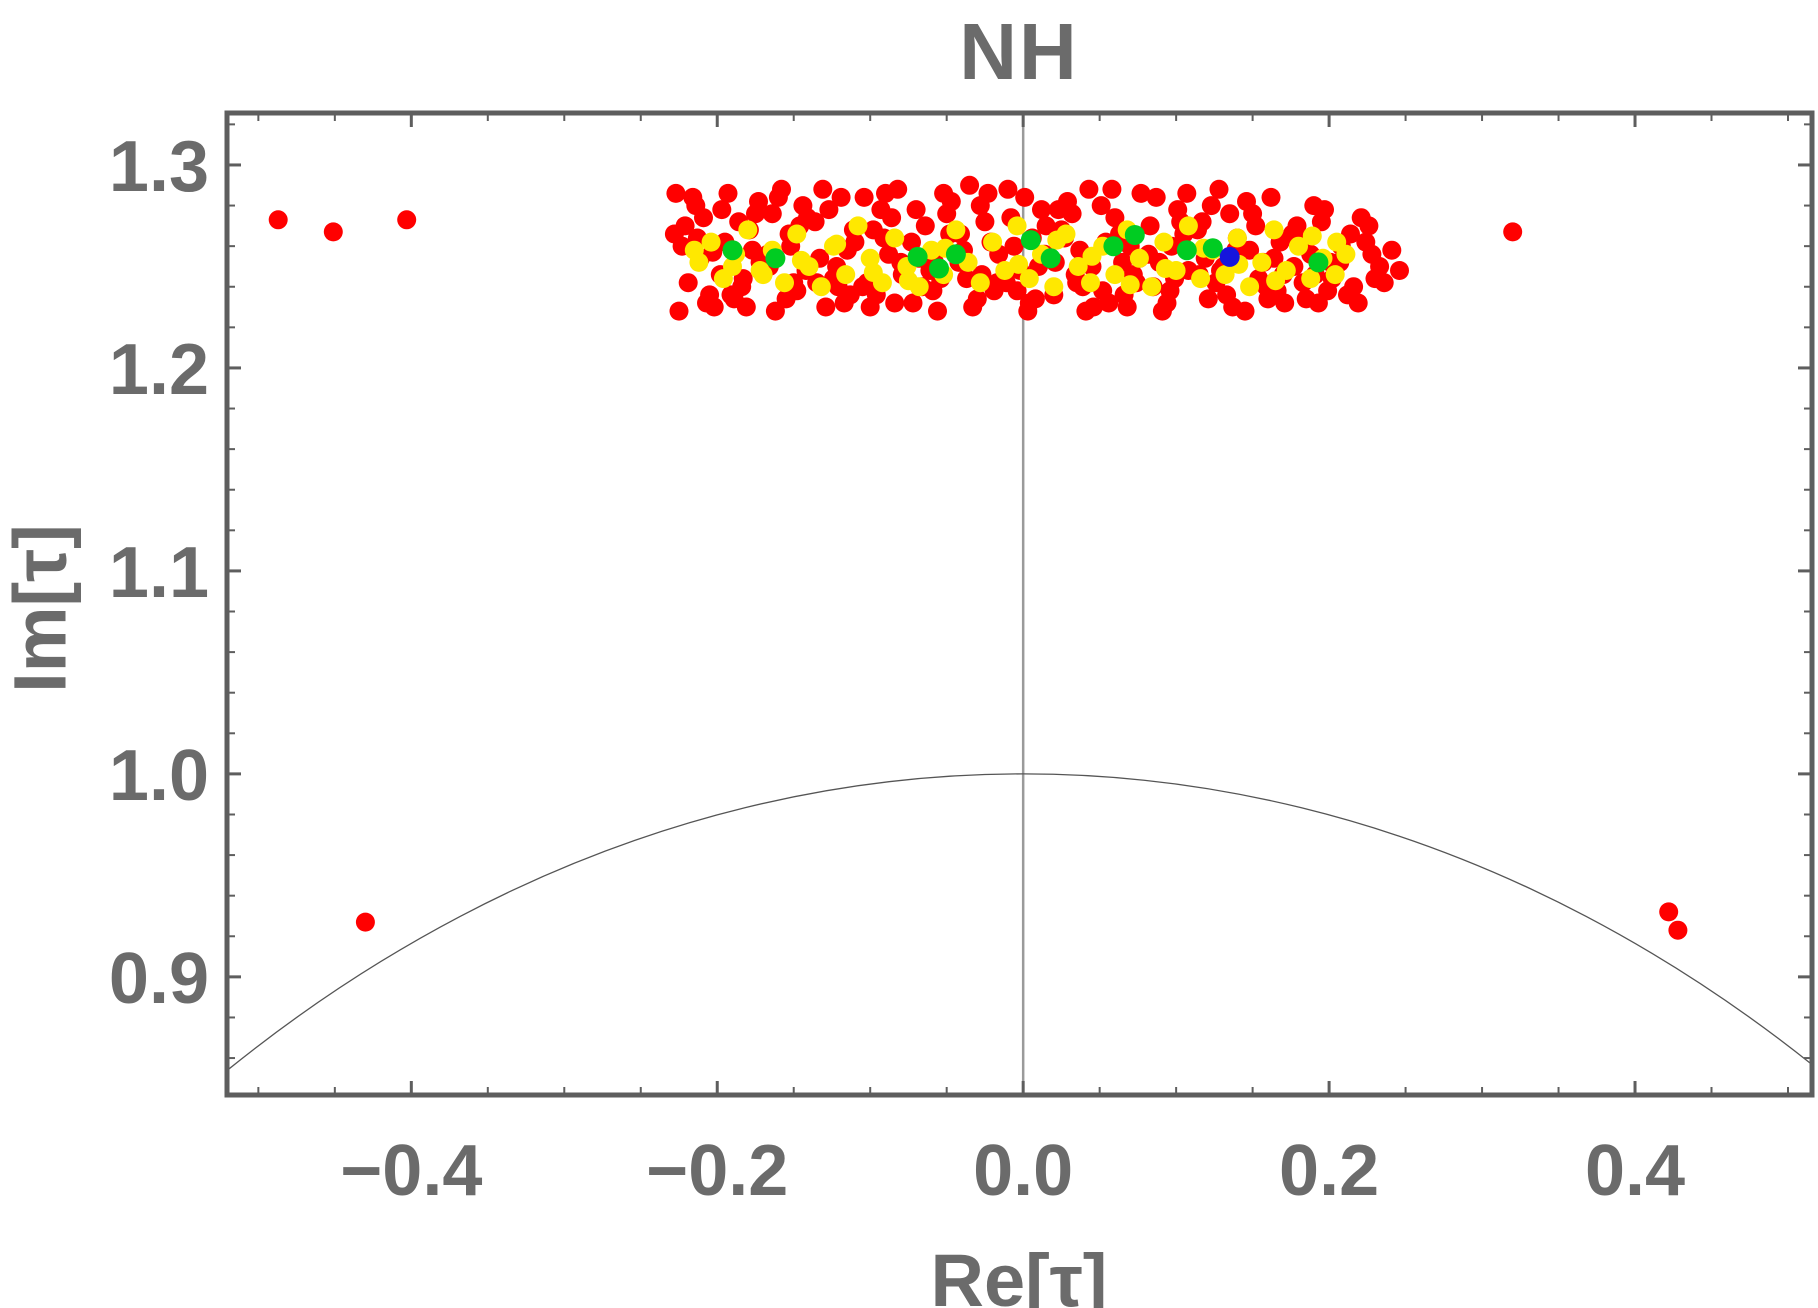  I want to click on y-tick-label: 0.9, so click(159, 979).